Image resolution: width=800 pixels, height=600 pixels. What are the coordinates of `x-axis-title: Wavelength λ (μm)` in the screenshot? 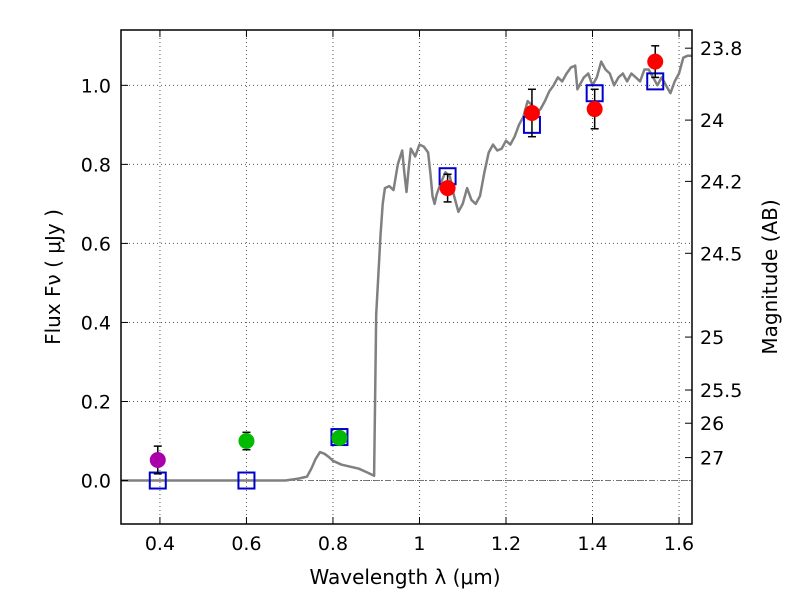 It's located at (404, 577).